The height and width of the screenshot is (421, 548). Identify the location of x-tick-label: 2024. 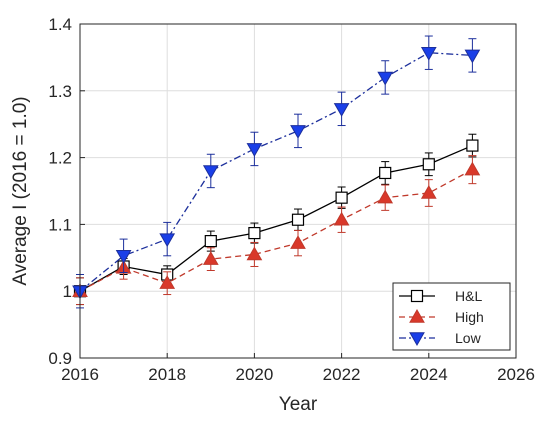
(429, 374).